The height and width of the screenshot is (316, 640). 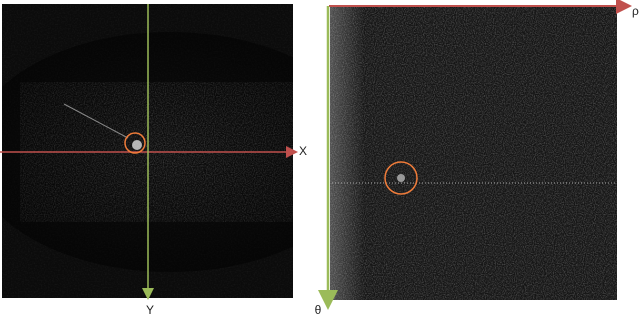 What do you see at coordinates (635, 11) in the screenshot?
I see `axis-label: ρ` at bounding box center [635, 11].